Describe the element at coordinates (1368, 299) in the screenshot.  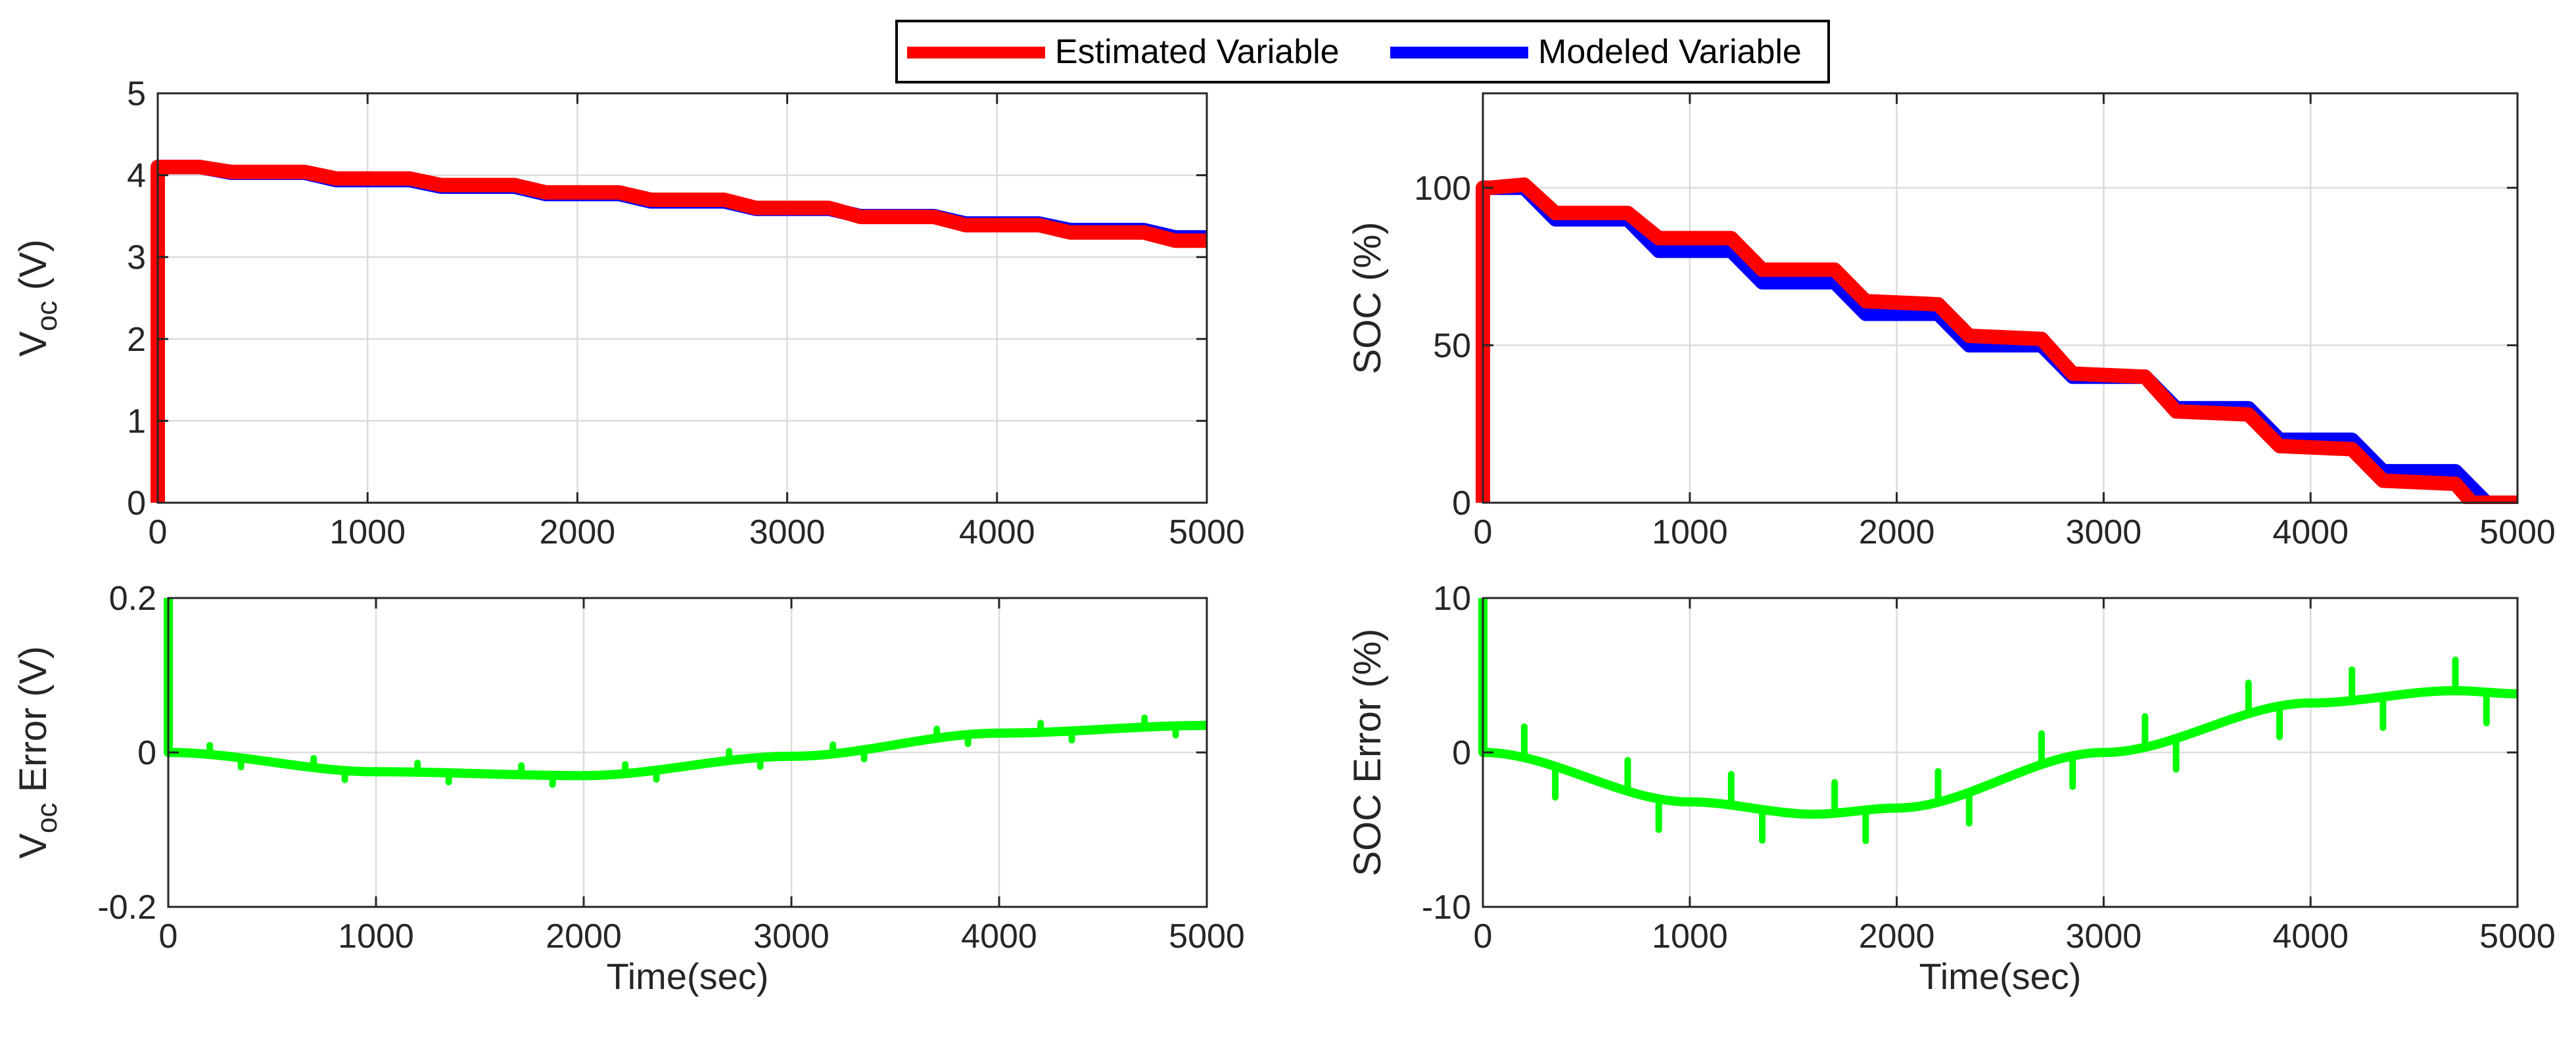
I see `y-axis-label: SOC (%)` at that location.